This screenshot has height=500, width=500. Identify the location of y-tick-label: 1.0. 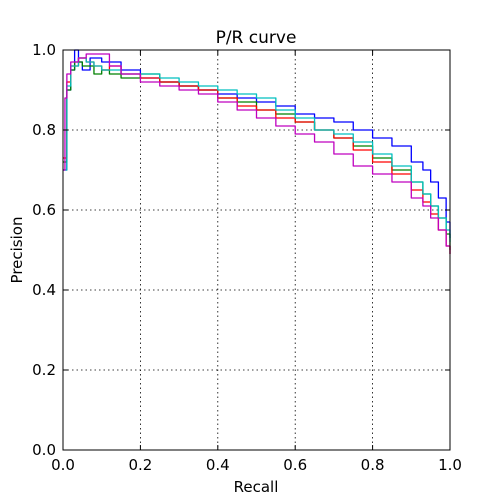
(44, 50).